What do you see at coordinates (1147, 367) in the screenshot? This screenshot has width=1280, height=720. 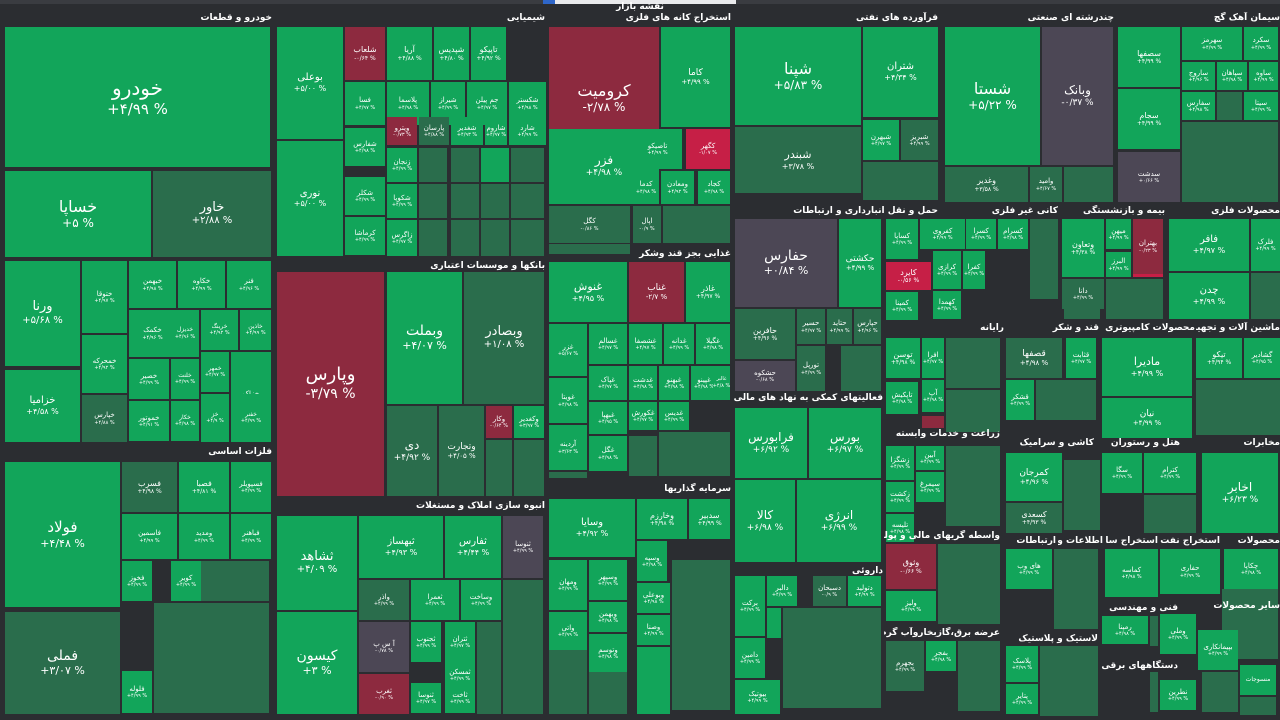 I see `stock-tile: مادیرا +۴/۹۹ %` at bounding box center [1147, 367].